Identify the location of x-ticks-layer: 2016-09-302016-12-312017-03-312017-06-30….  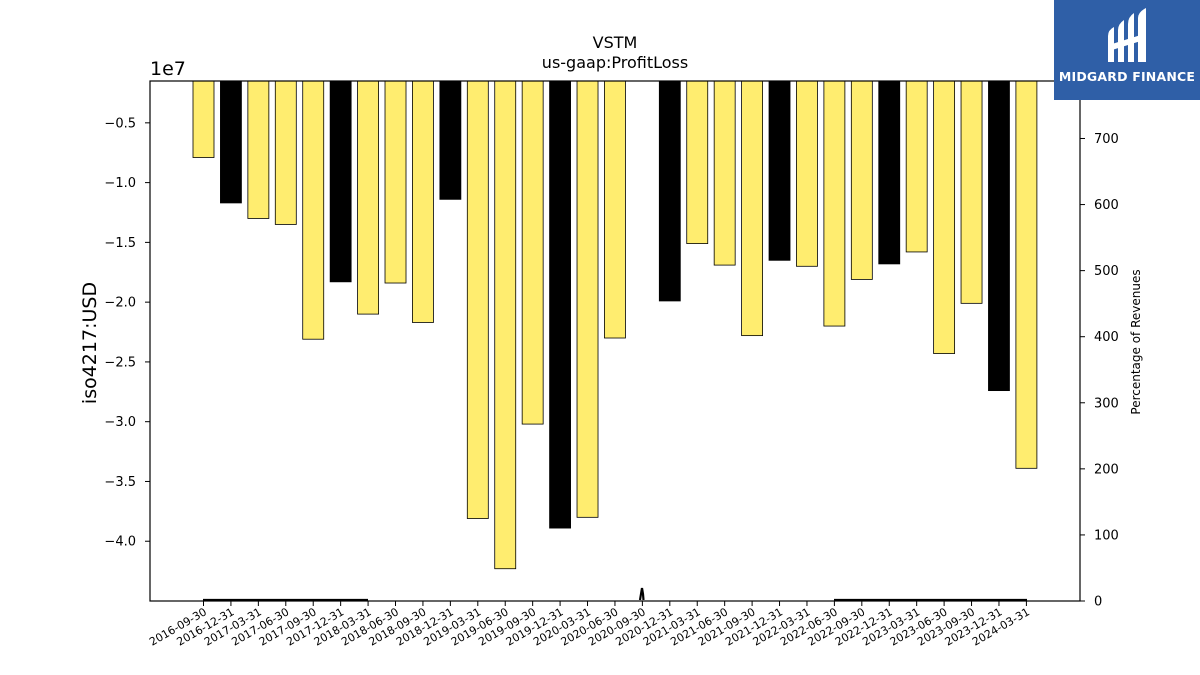
(589, 625).